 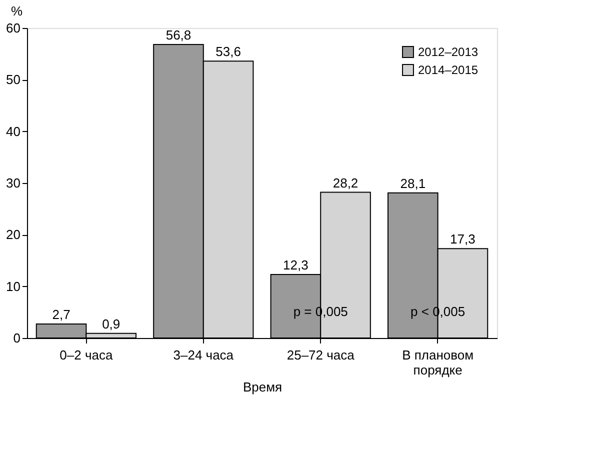 I want to click on data-label: 12,3, so click(x=295, y=264).